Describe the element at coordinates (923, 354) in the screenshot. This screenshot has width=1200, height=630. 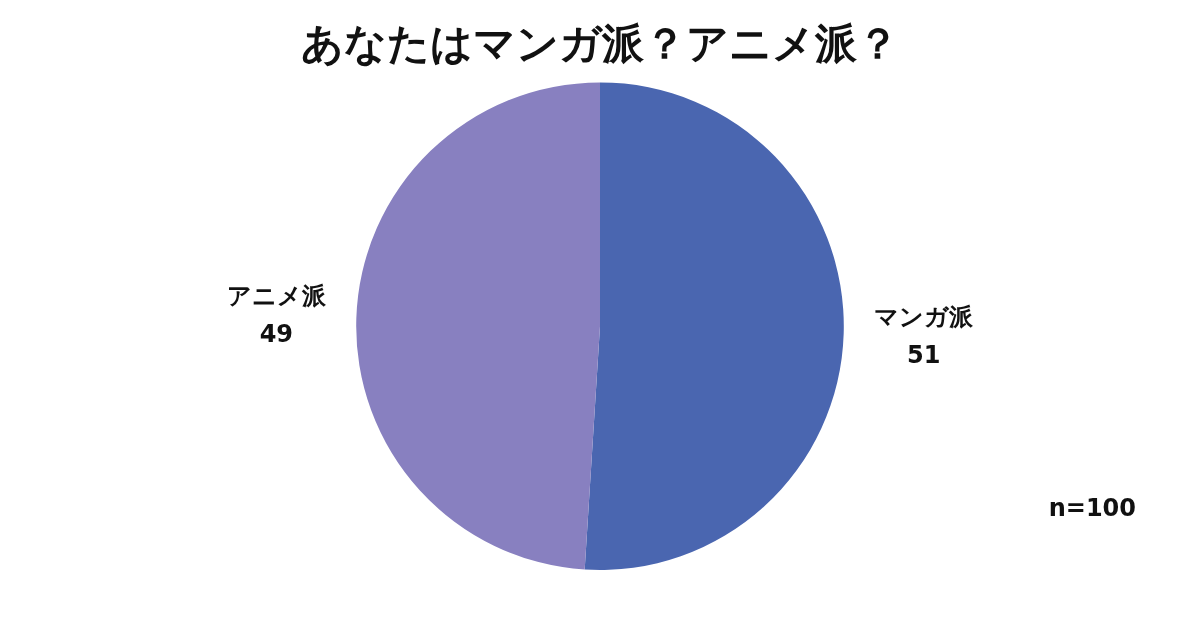
I see `data-label: 51` at that location.